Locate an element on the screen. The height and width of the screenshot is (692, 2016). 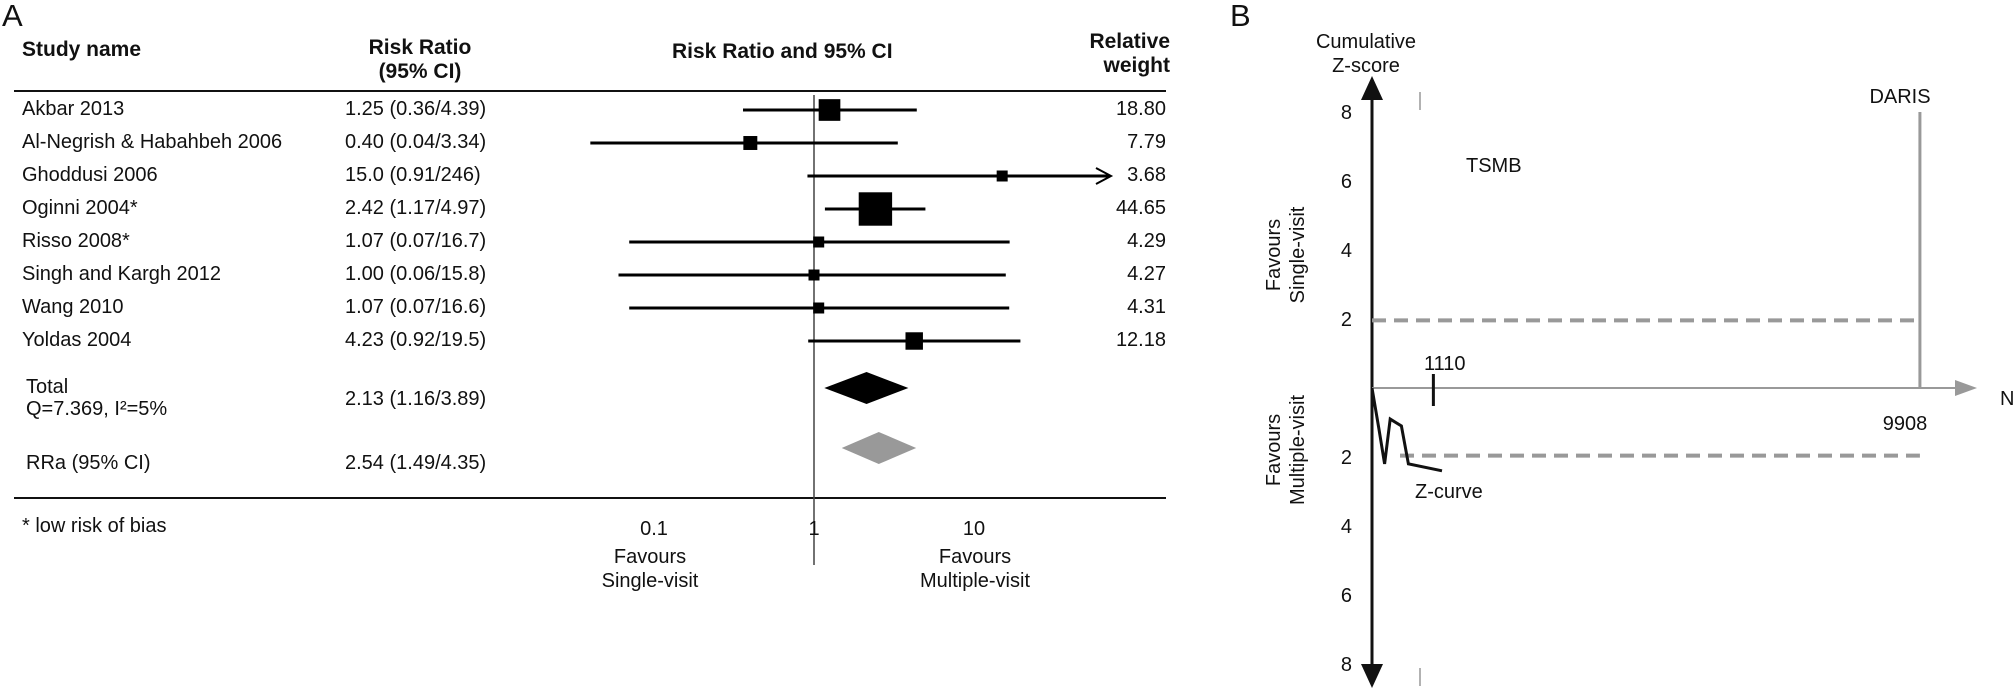
total-label-line1: Total is located at coordinates (47, 387).